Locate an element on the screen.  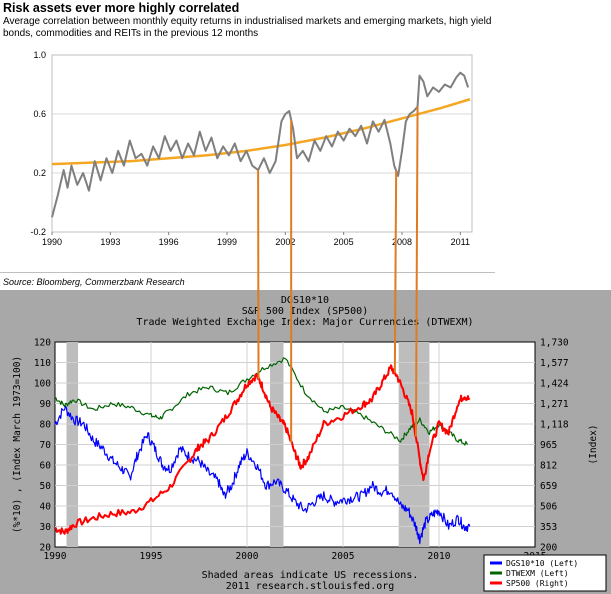
right-axis-label: (Index) is located at coordinates (593, 444).